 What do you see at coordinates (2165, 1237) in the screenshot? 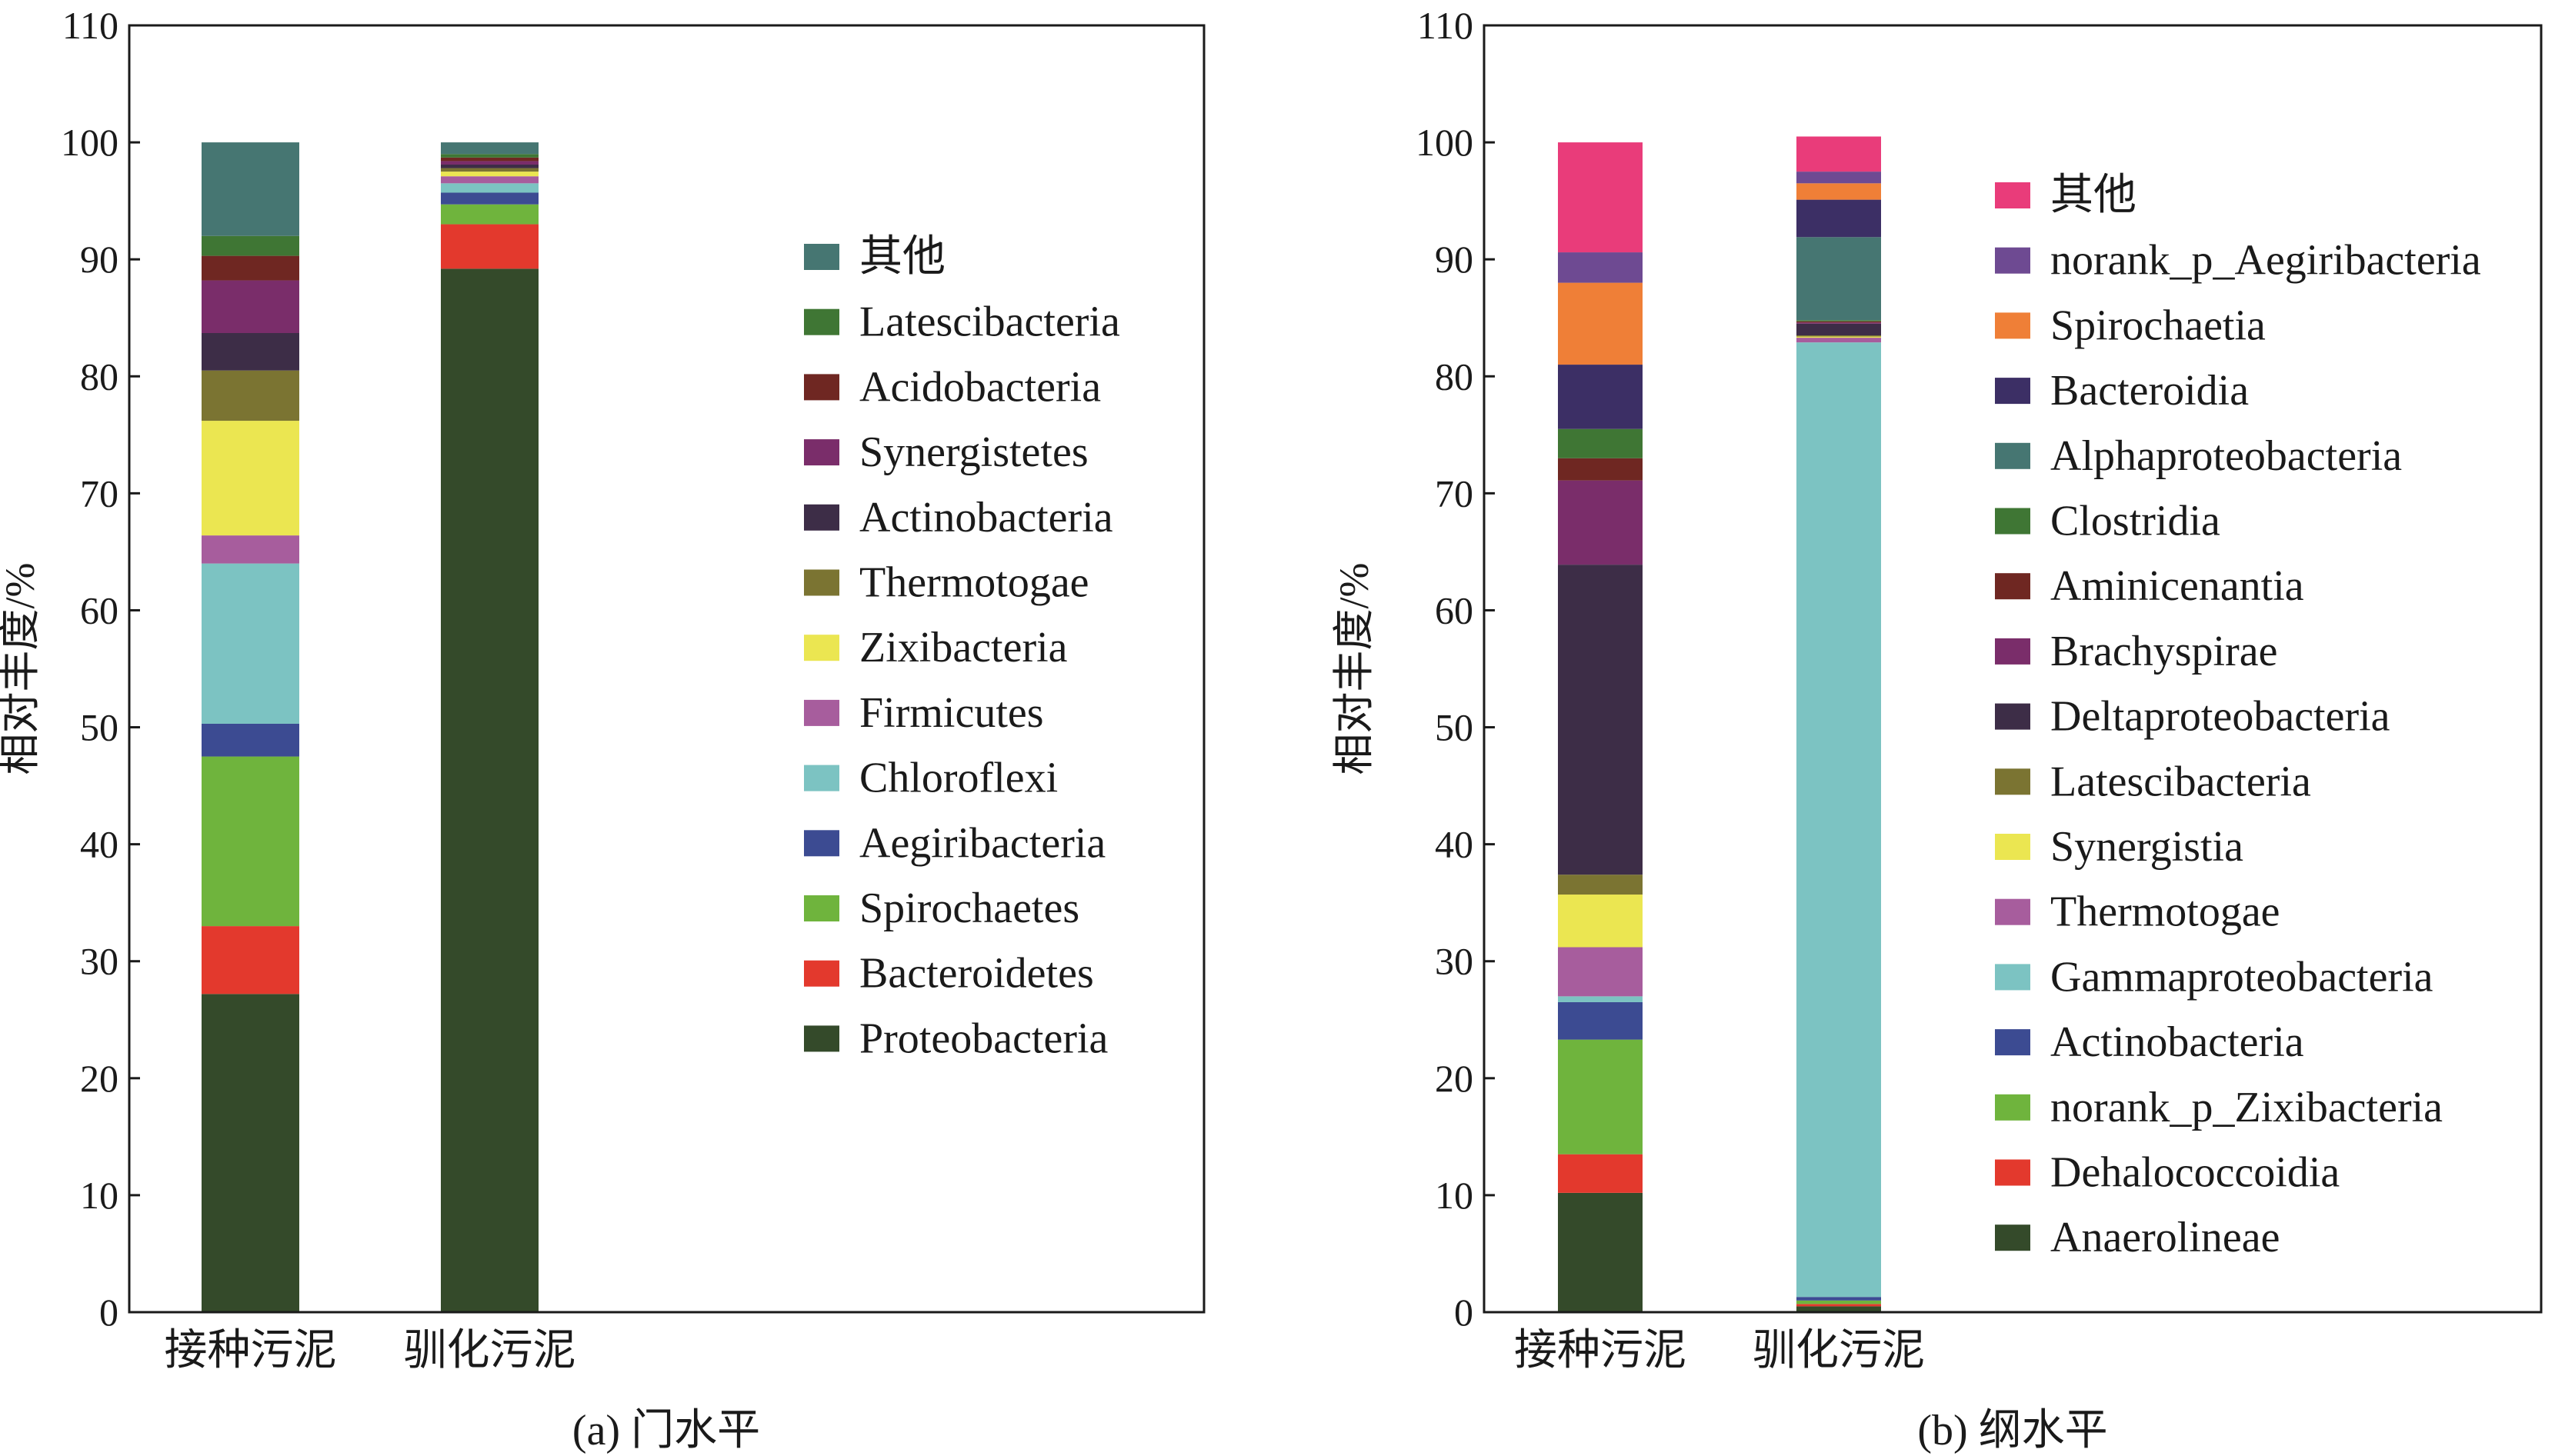
I see `legend-label: Anaerolineae` at bounding box center [2165, 1237].